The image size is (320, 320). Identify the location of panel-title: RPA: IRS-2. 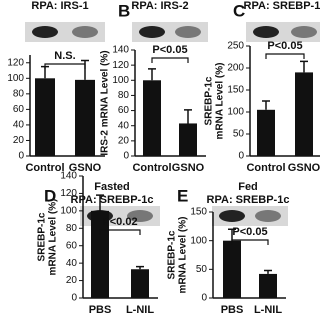
(159, 6).